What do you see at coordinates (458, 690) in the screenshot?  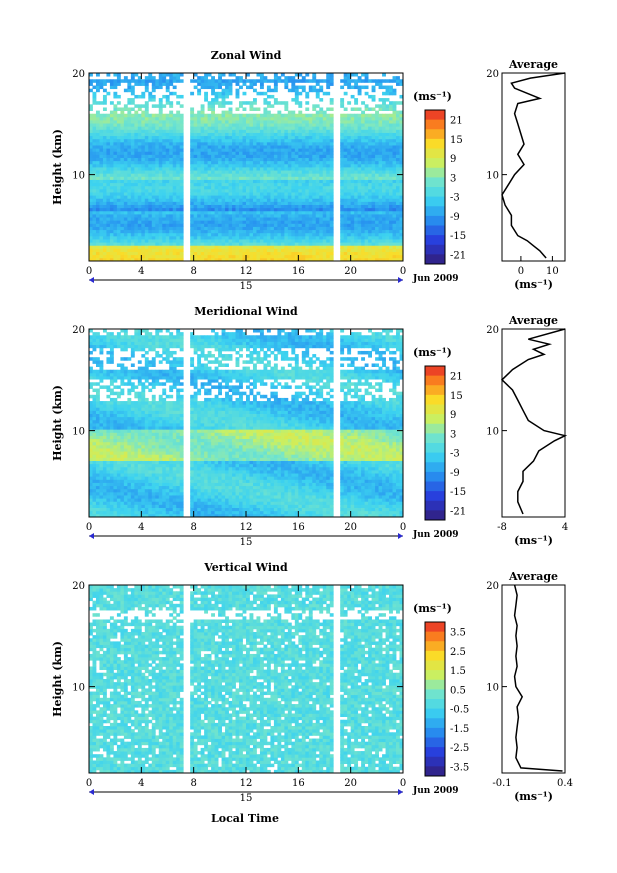 I see `colorbar-tick-label: 0.5` at bounding box center [458, 690].